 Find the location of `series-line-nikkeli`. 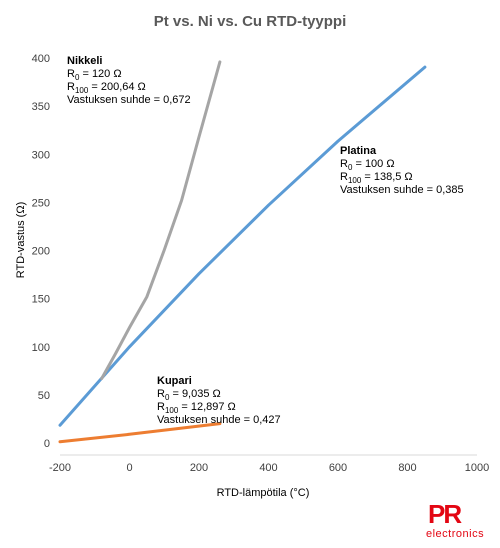

series-line-nikkeli is located at coordinates (161, 220).